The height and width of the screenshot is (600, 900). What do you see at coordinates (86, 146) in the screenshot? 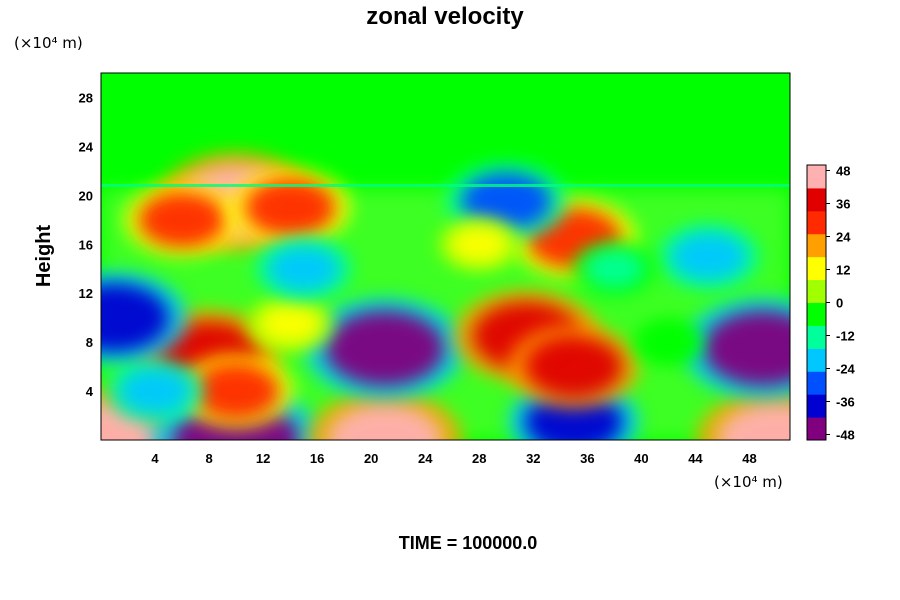
I see `y-tick-label: 24` at bounding box center [86, 146].